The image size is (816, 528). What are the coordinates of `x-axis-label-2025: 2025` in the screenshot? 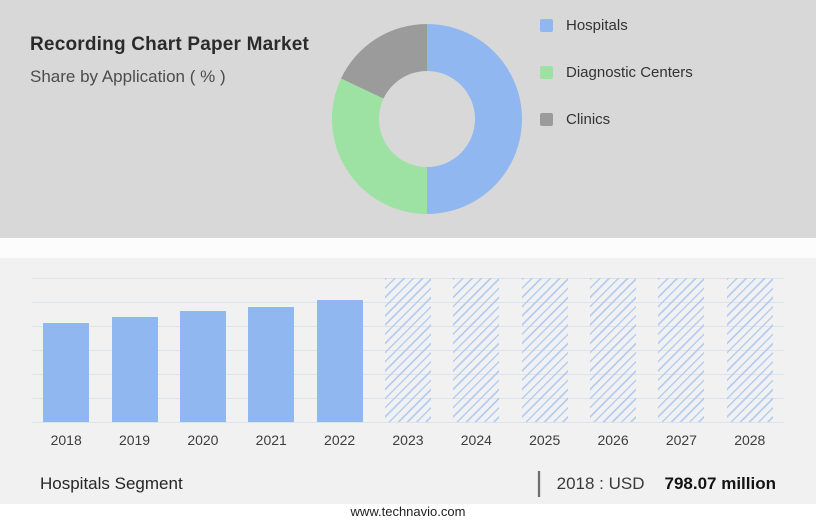 It's located at (545, 440).